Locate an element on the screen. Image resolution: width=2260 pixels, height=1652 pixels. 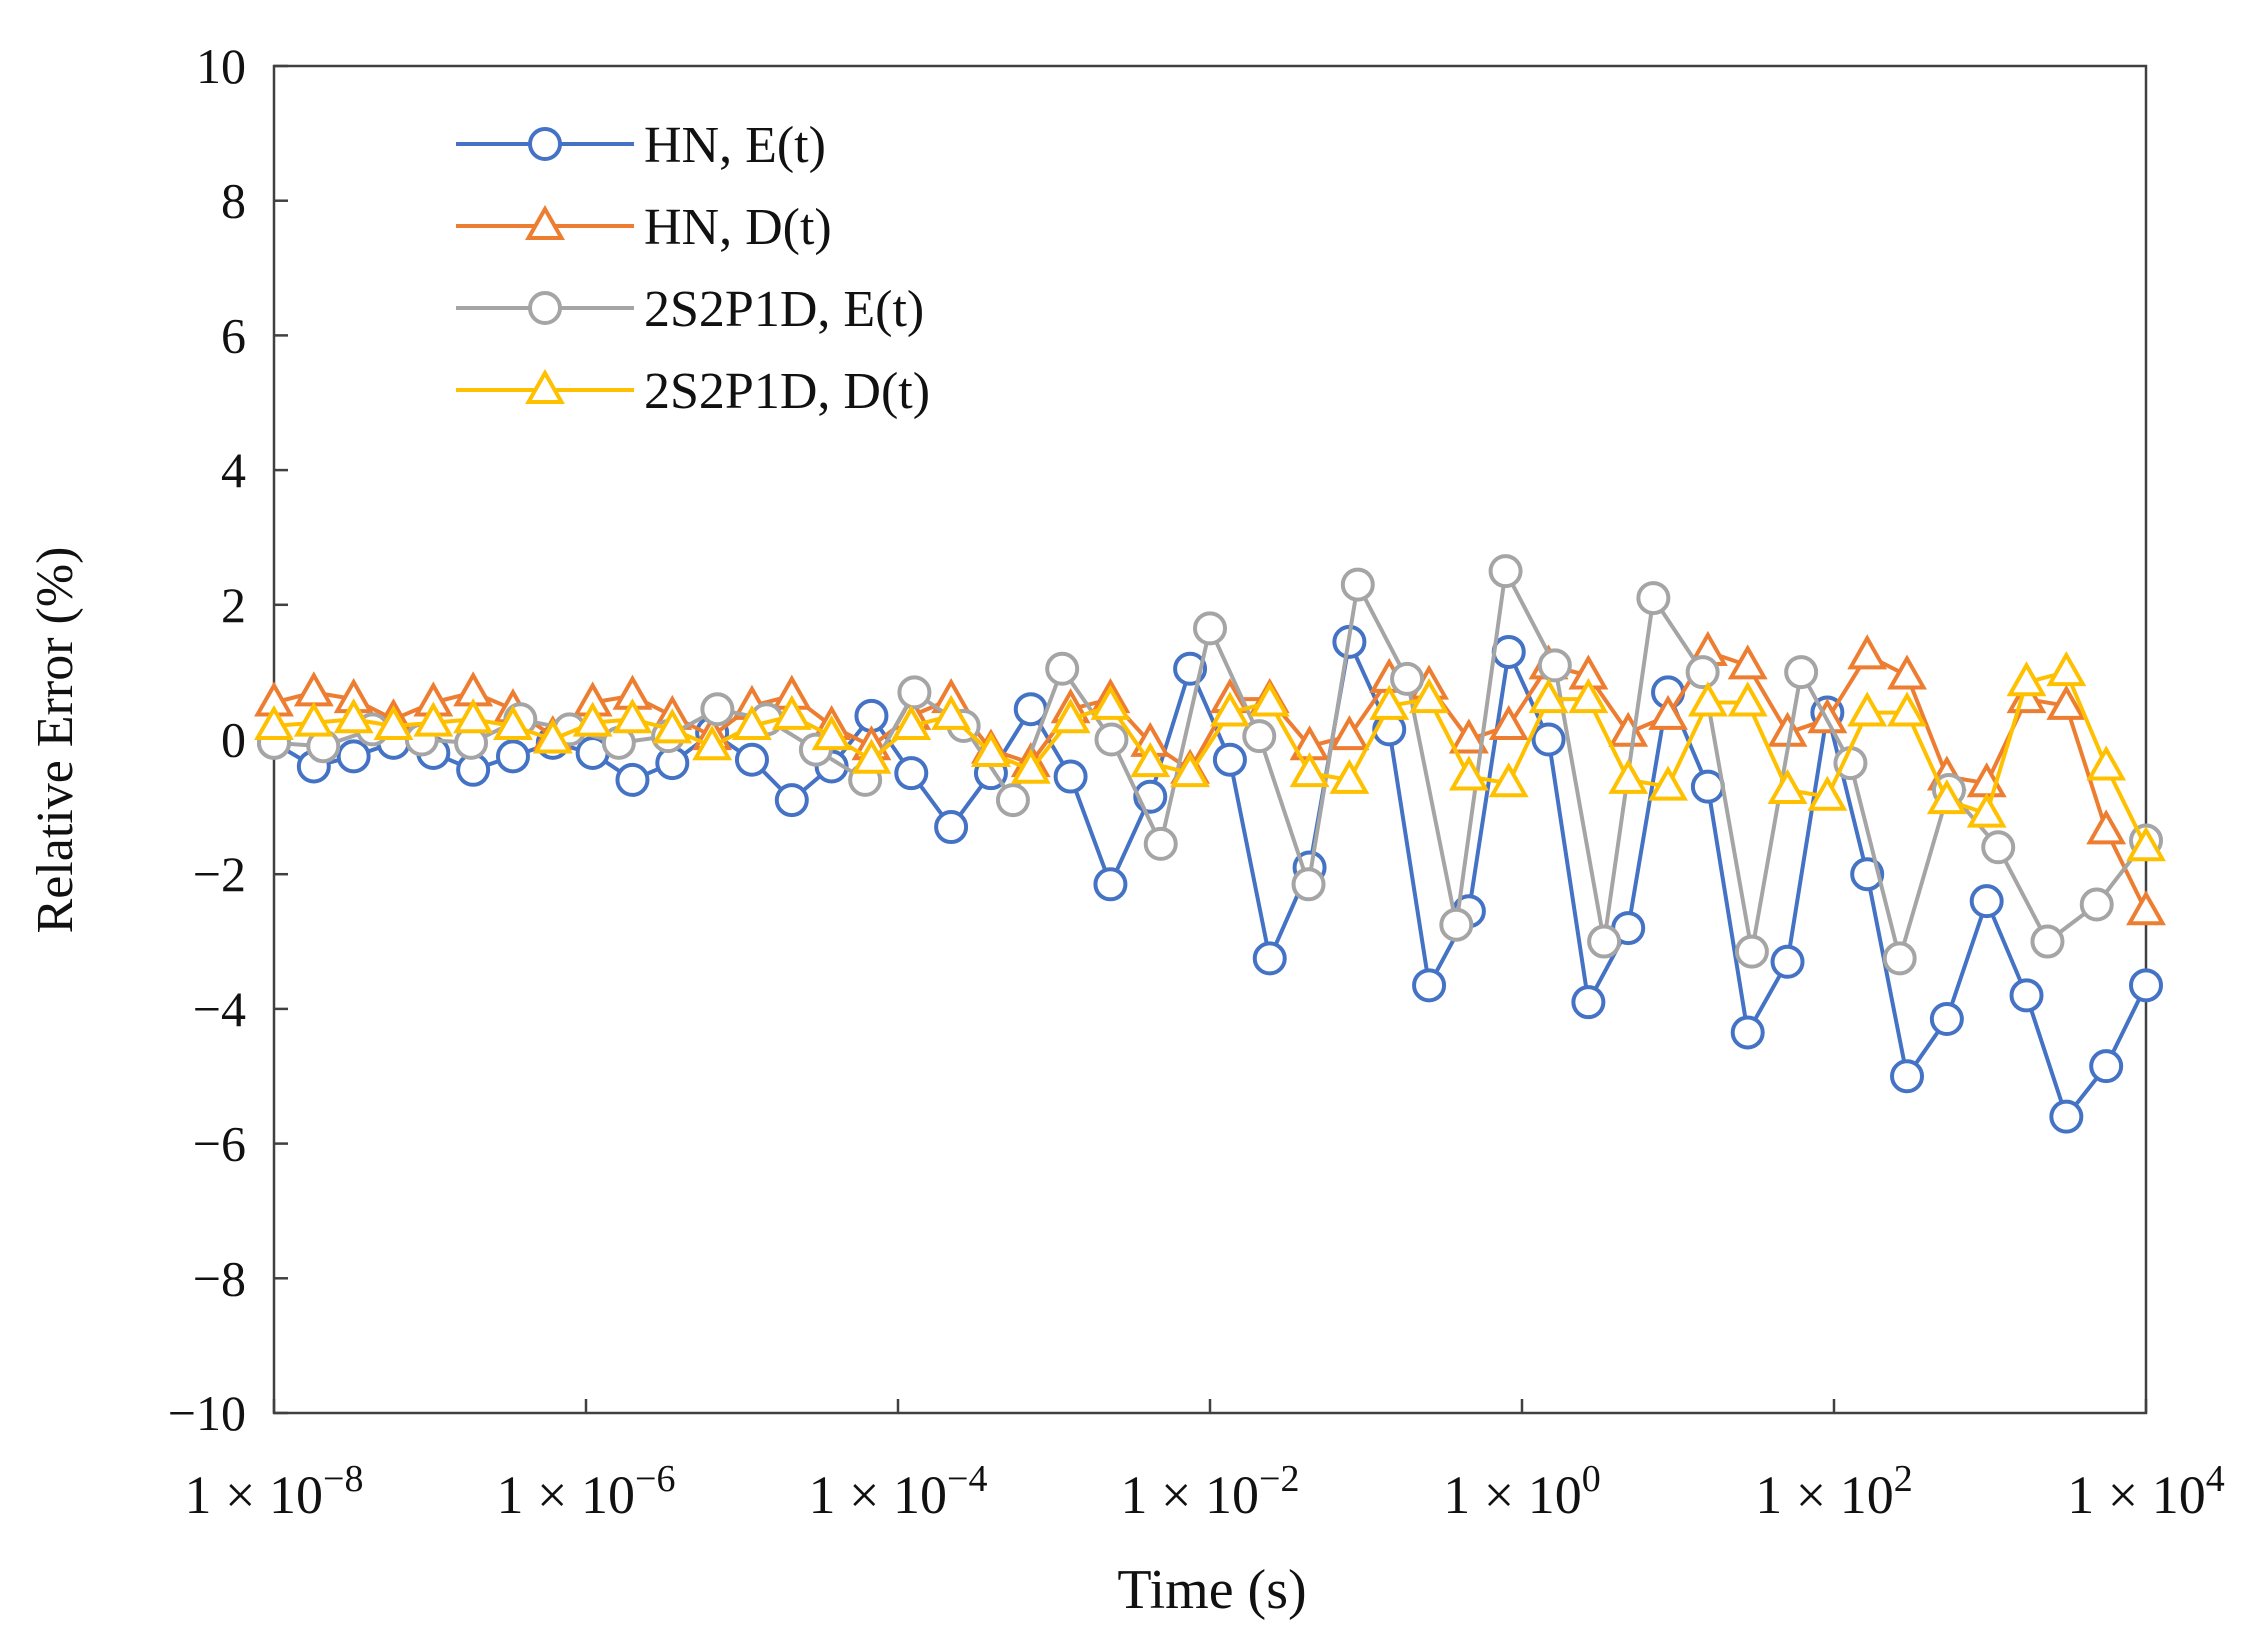
legend-label: 2S2P1D, E(t) is located at coordinates (784, 309).